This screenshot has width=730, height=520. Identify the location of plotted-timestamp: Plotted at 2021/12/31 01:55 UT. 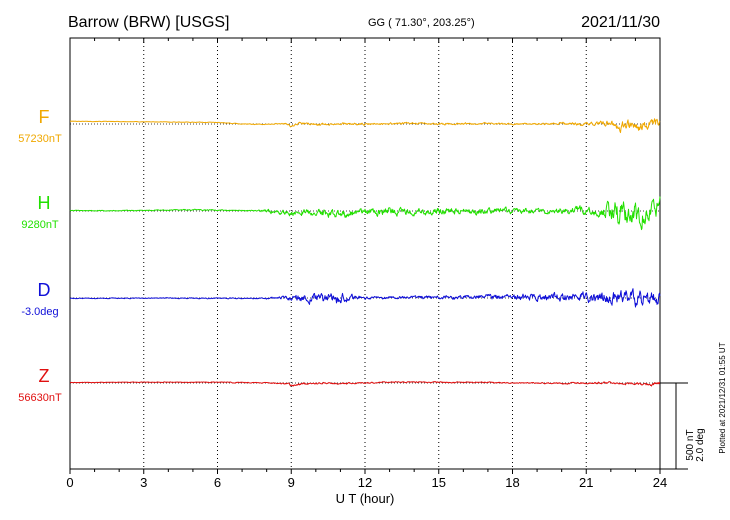
(722, 397).